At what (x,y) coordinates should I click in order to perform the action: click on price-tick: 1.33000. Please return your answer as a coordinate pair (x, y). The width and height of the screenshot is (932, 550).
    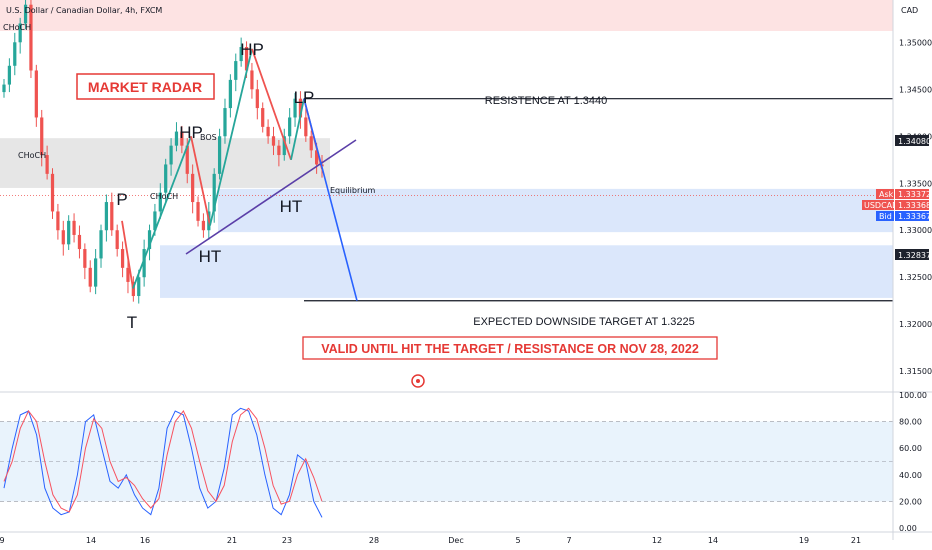
    Looking at the image, I should click on (915, 230).